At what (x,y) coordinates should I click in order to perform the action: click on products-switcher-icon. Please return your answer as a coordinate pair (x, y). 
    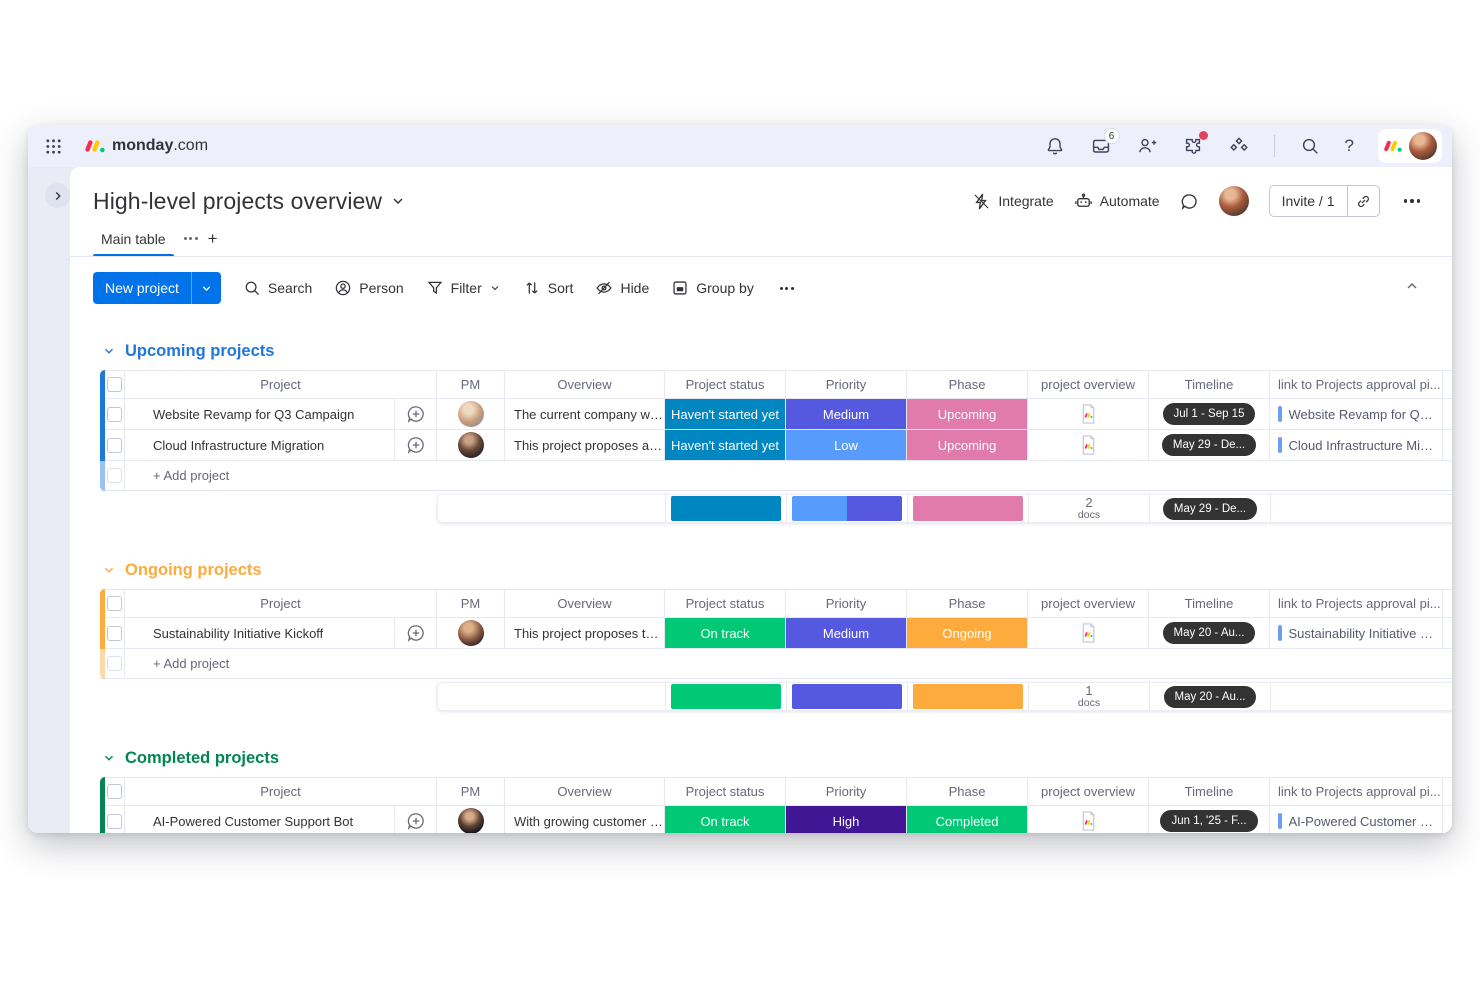
    Looking at the image, I should click on (1239, 146).